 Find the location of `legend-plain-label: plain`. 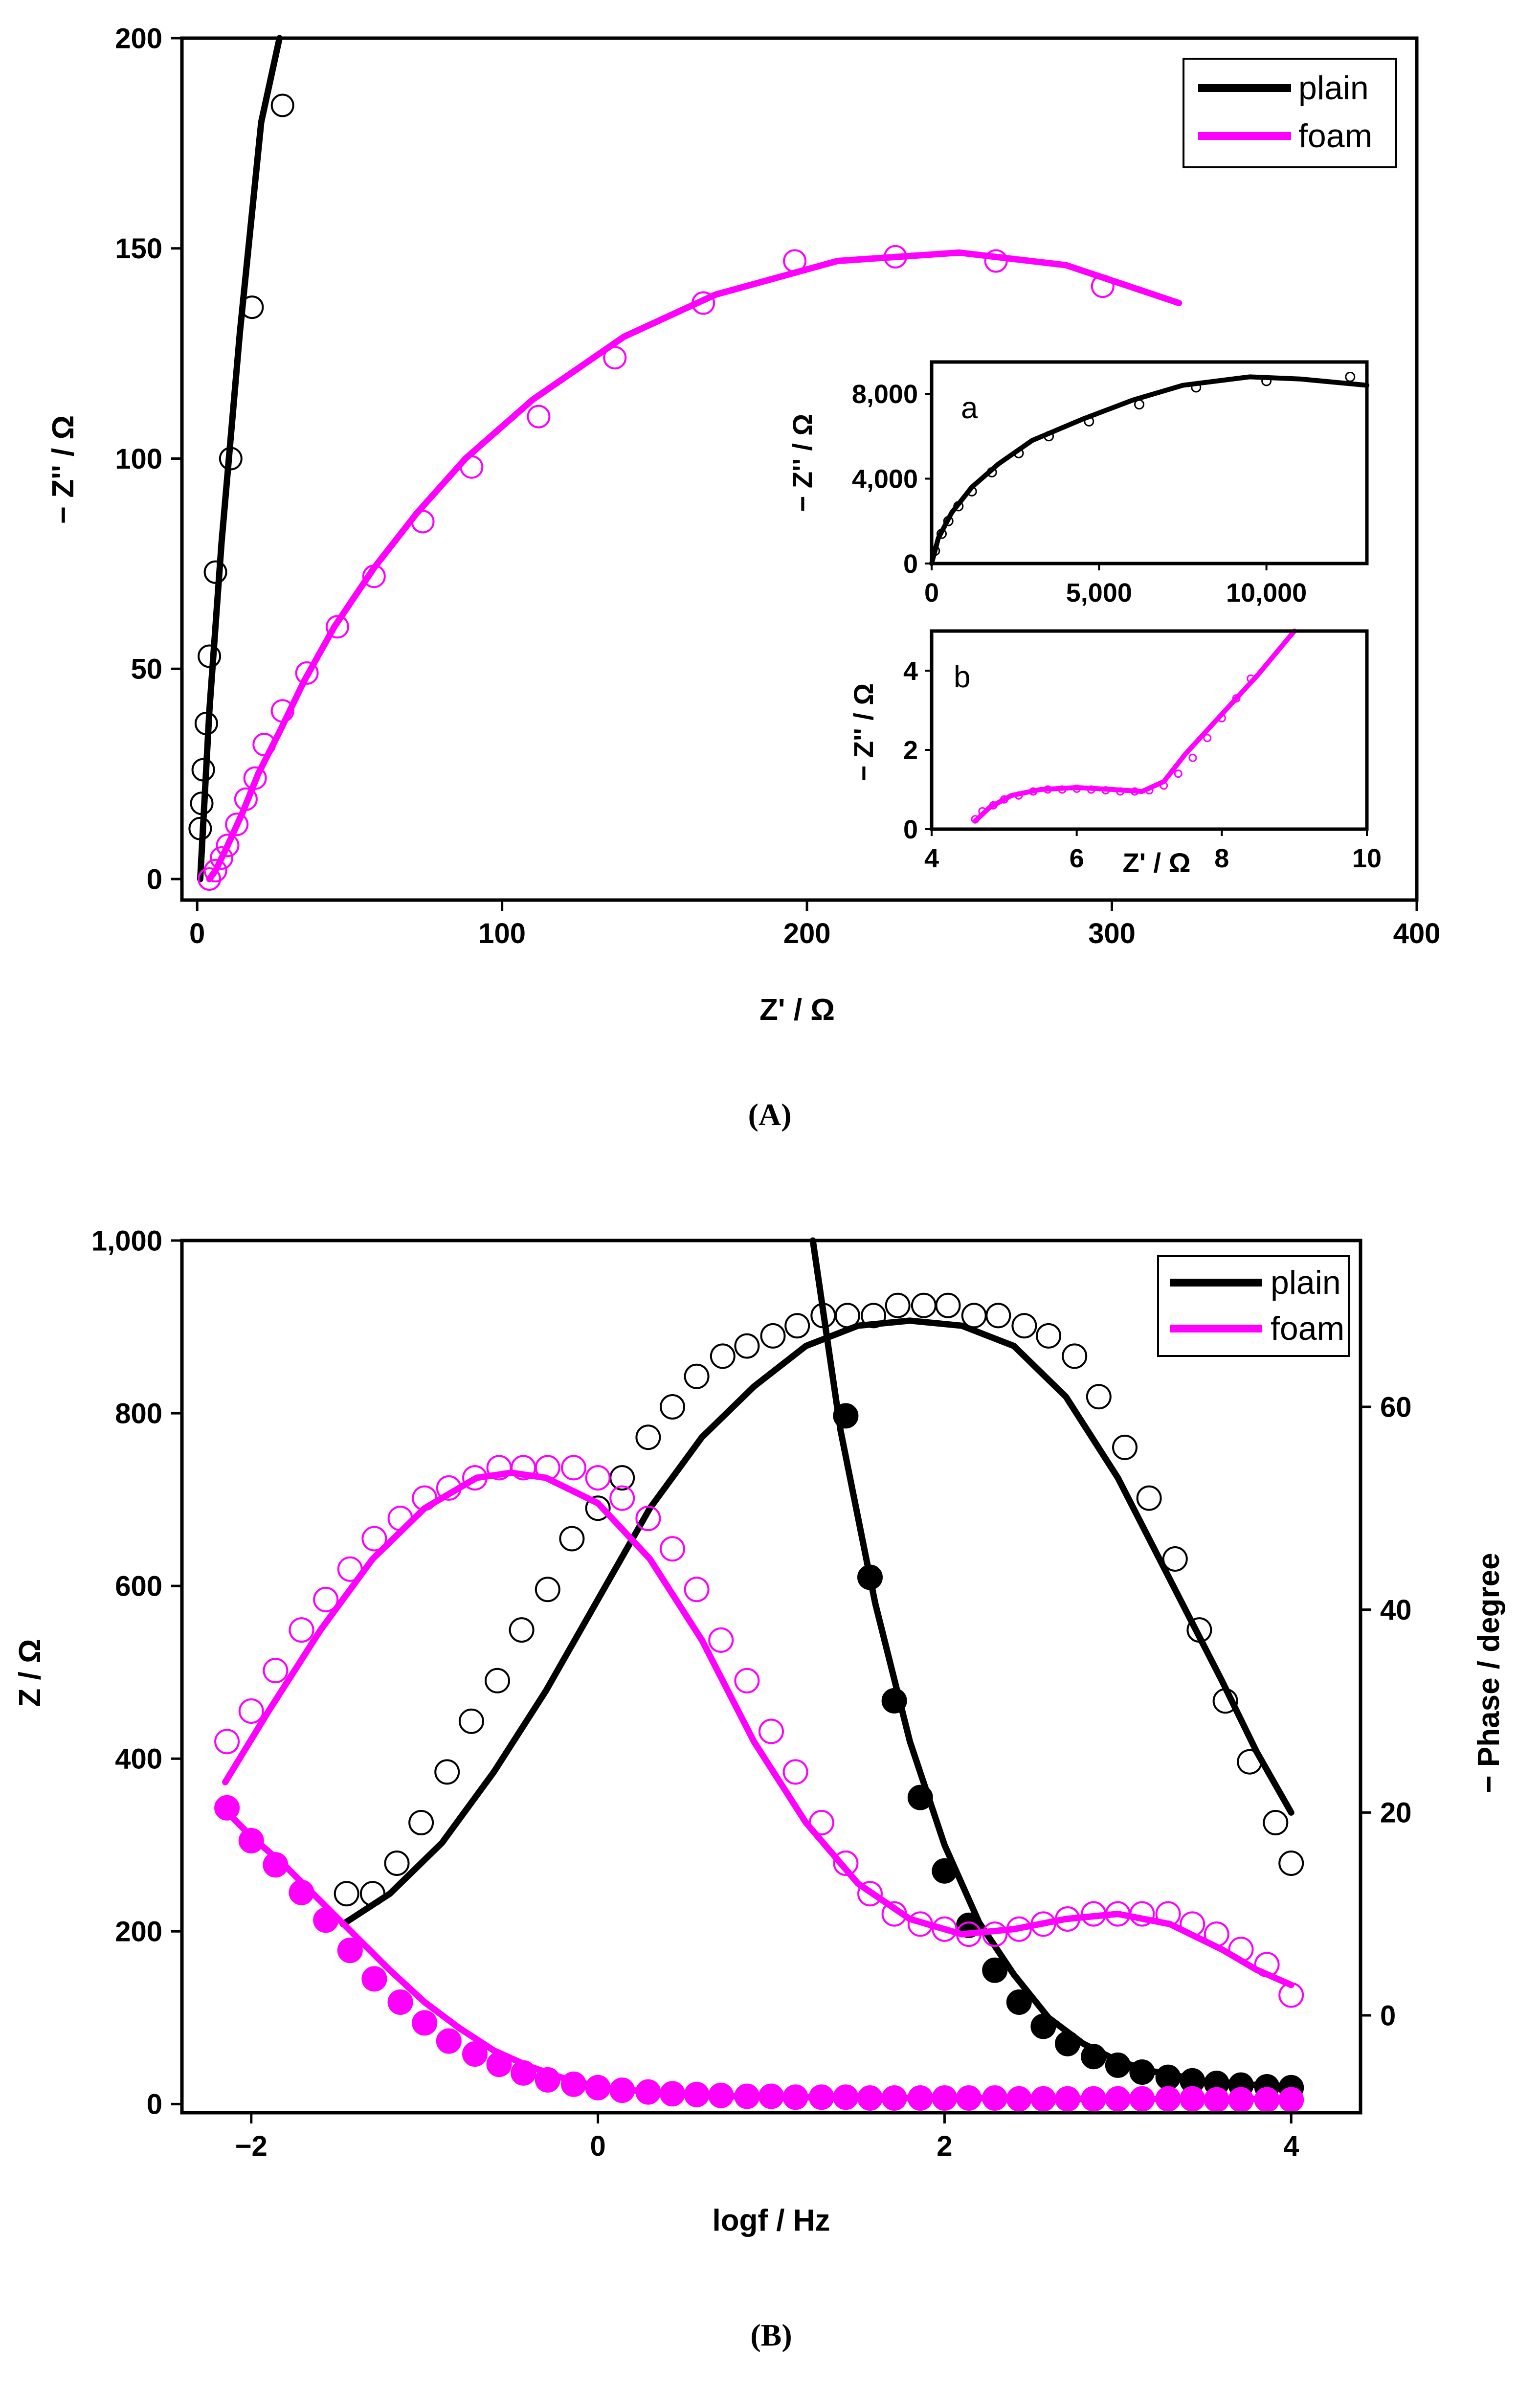

legend-plain-label: plain is located at coordinates (1333, 88).